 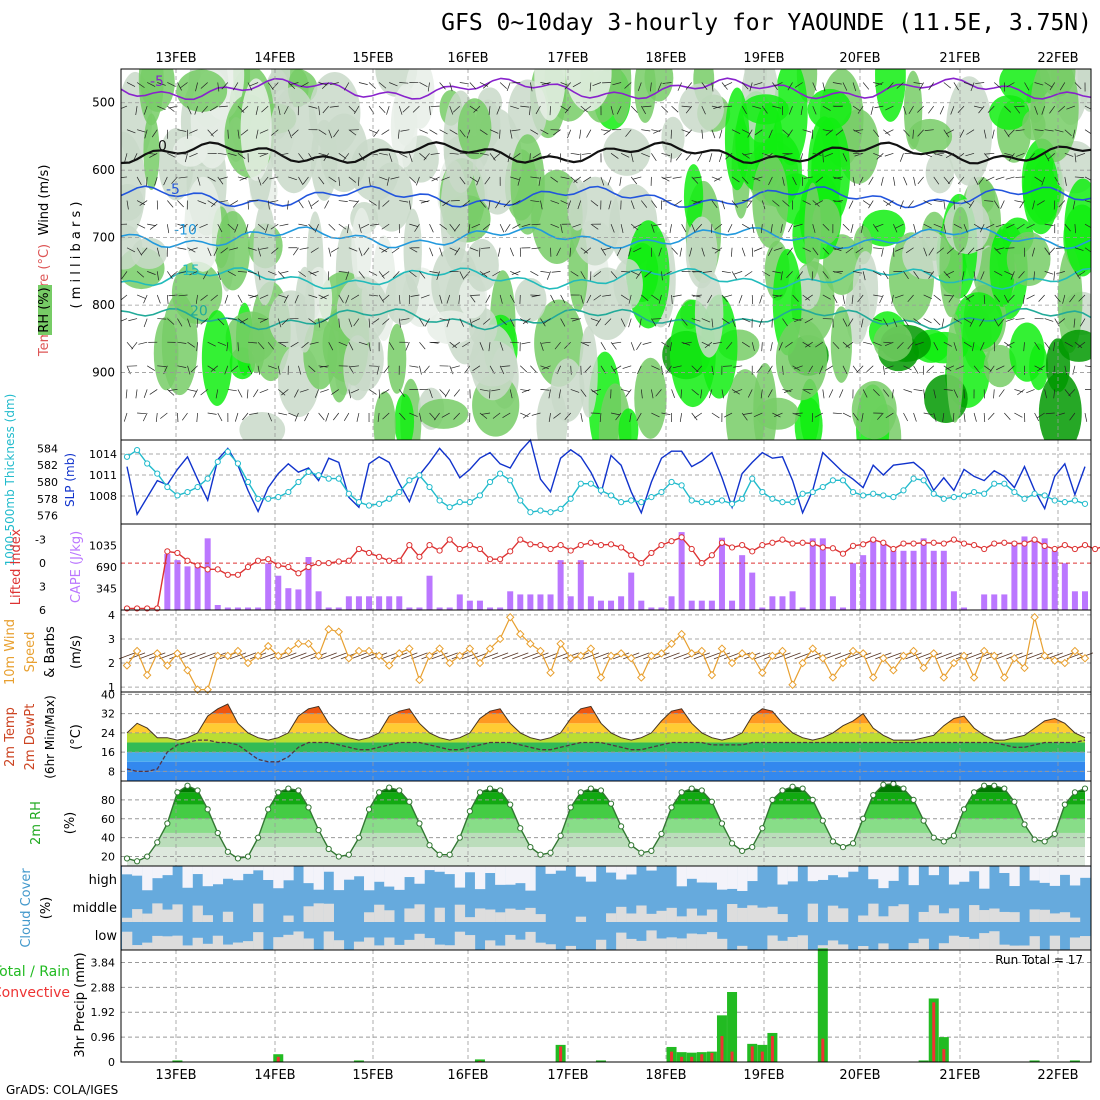 I want to click on y-tick-label: 345, so click(x=106, y=589).